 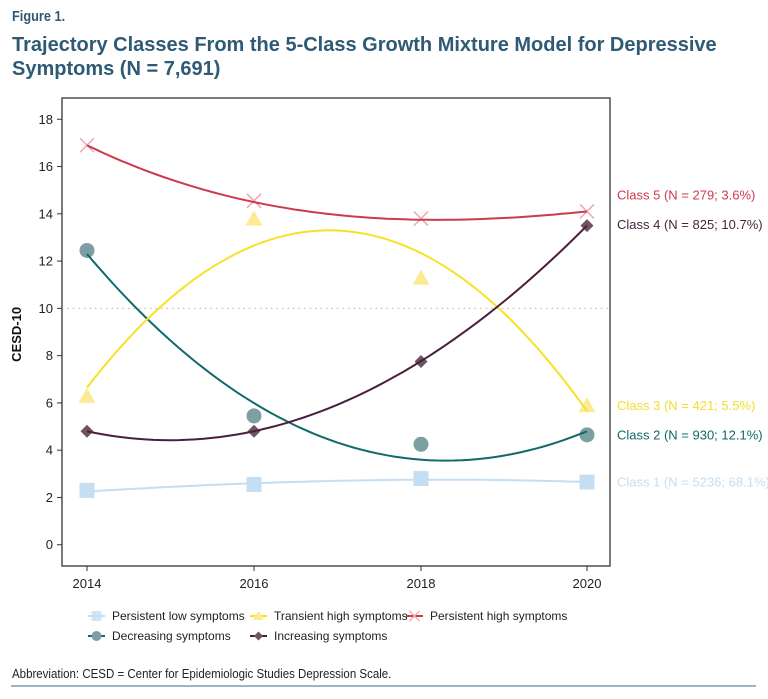 I want to click on x-tick-label: 2016, so click(x=254, y=583).